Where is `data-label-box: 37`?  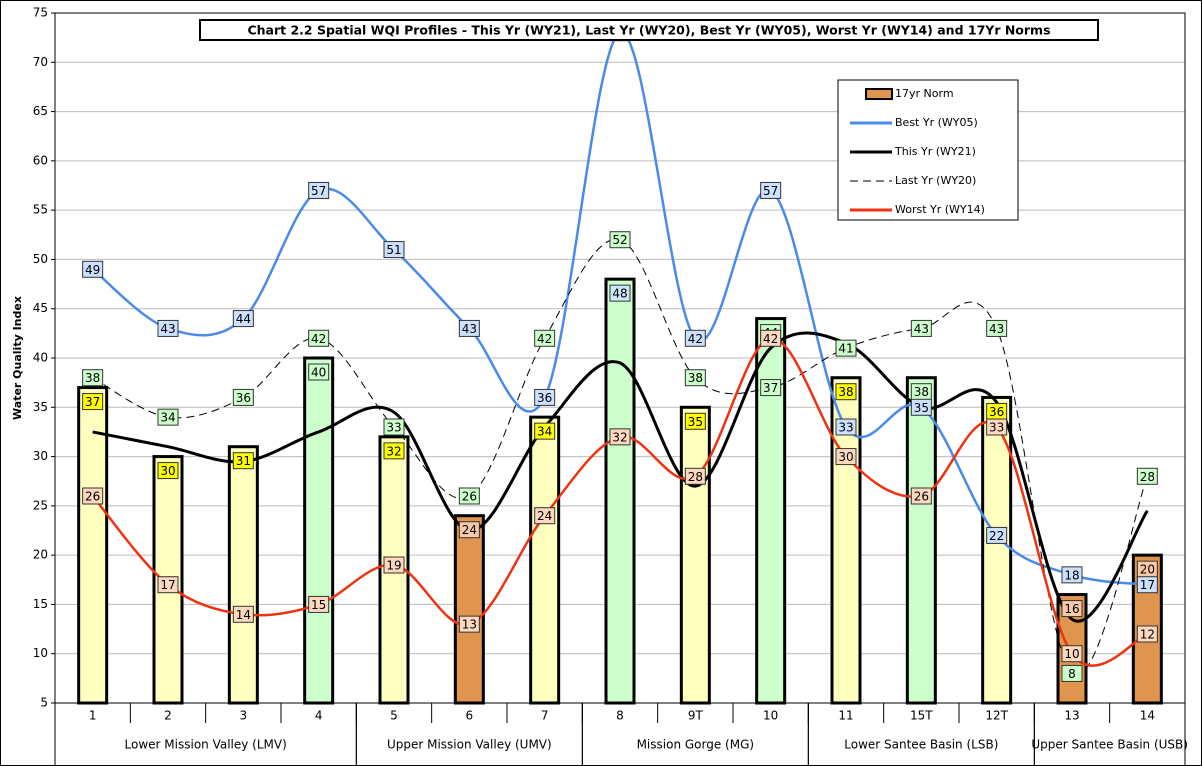 data-label-box: 37 is located at coordinates (93, 402).